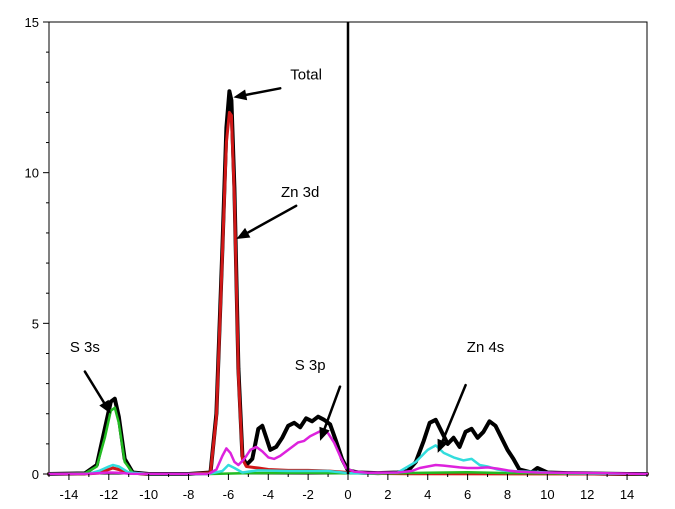 The width and height of the screenshot is (675, 509). I want to click on x-tick-label: 14, so click(627, 494).